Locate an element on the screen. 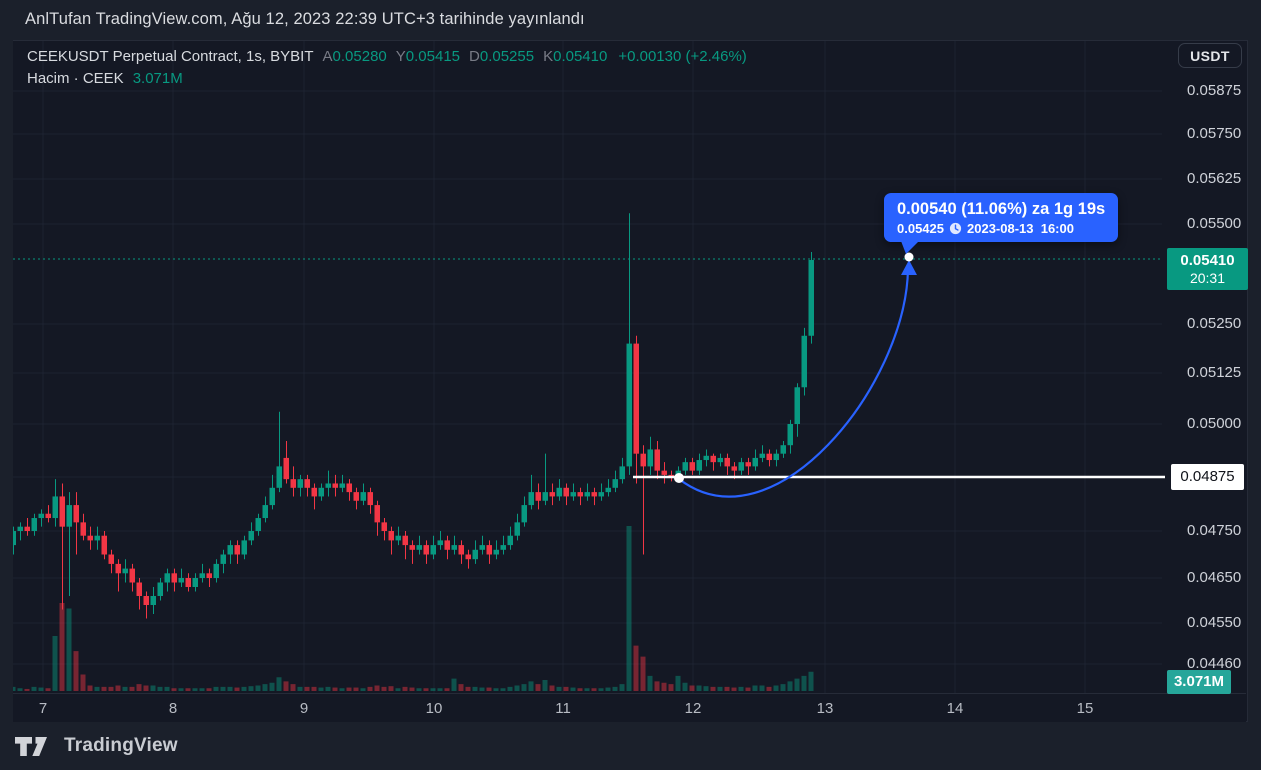 This screenshot has width=1261, height=770. volume-label: Hacim · CEEK is located at coordinates (75, 78).